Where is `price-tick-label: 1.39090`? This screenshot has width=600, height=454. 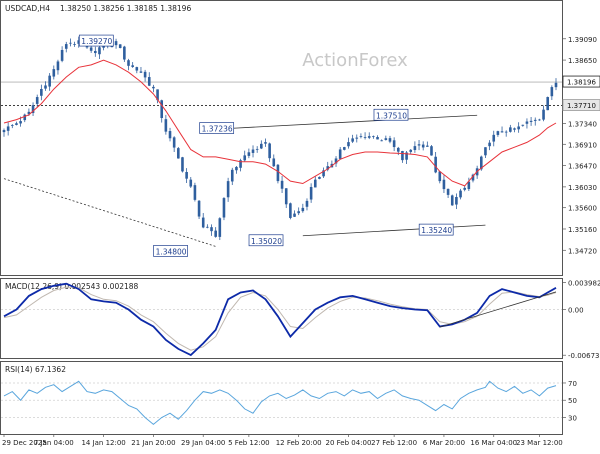
price-tick-label: 1.39090 is located at coordinates (582, 40).